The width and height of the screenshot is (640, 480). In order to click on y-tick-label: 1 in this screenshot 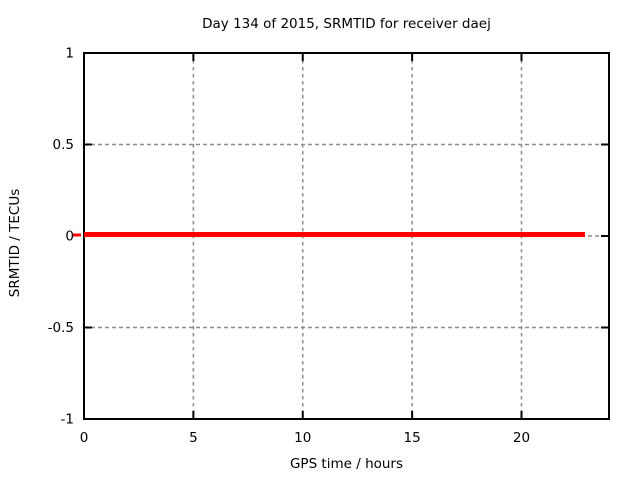, I will do `click(69, 54)`.